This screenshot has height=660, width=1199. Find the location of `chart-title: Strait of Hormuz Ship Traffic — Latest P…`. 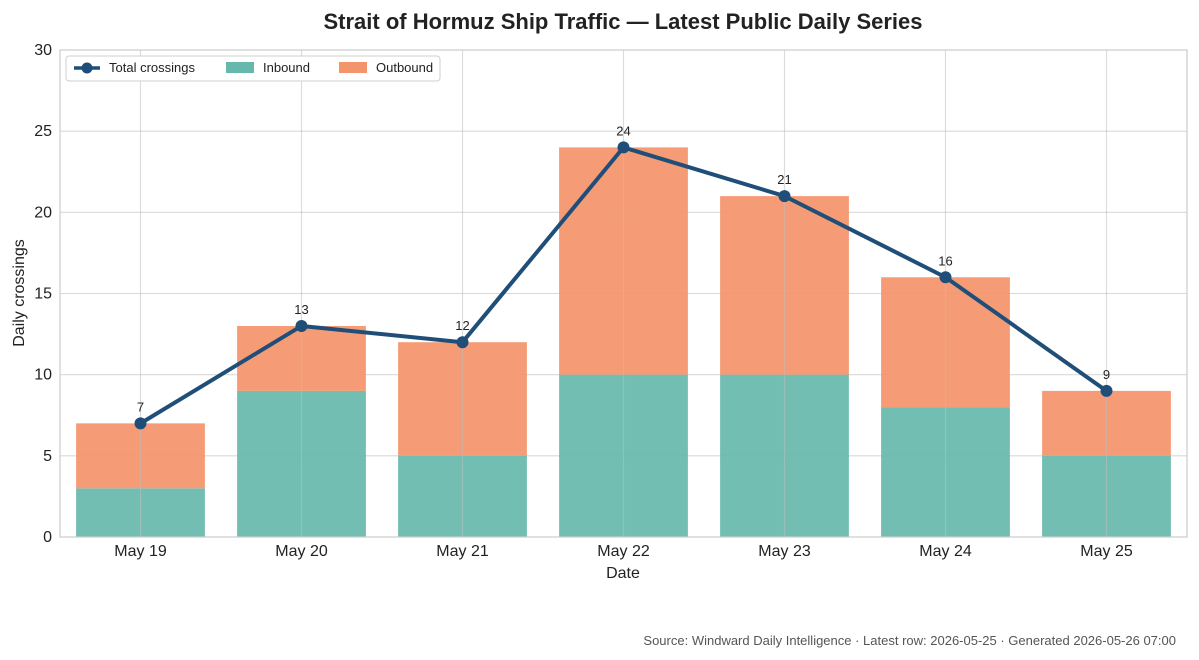

chart-title: Strait of Hormuz Ship Traffic — Latest P… is located at coordinates (622, 21).